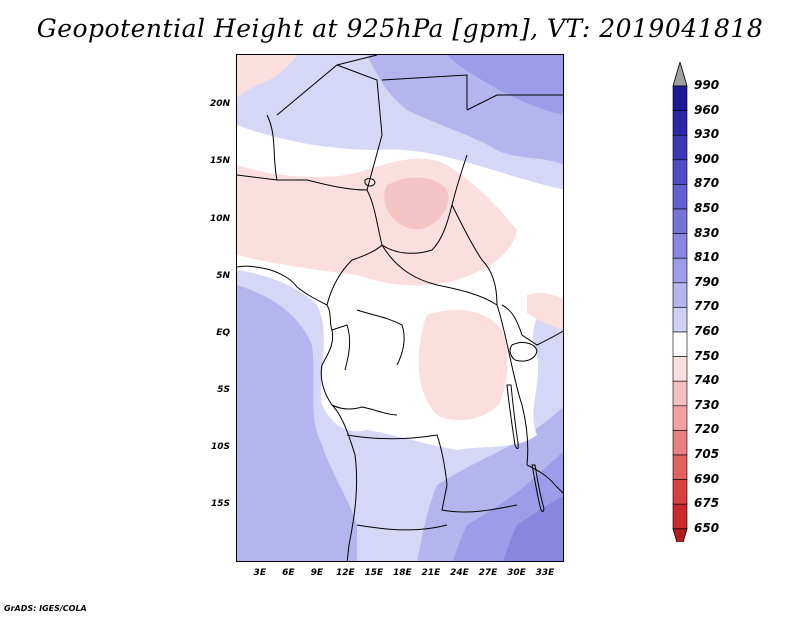  Describe the element at coordinates (259, 573) in the screenshot. I see `lon-tick-label: 3E` at that location.